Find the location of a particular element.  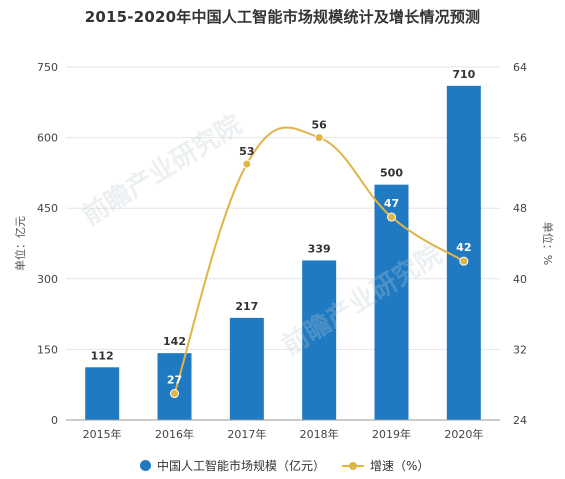

growth-value-label: 53 is located at coordinates (246, 151).